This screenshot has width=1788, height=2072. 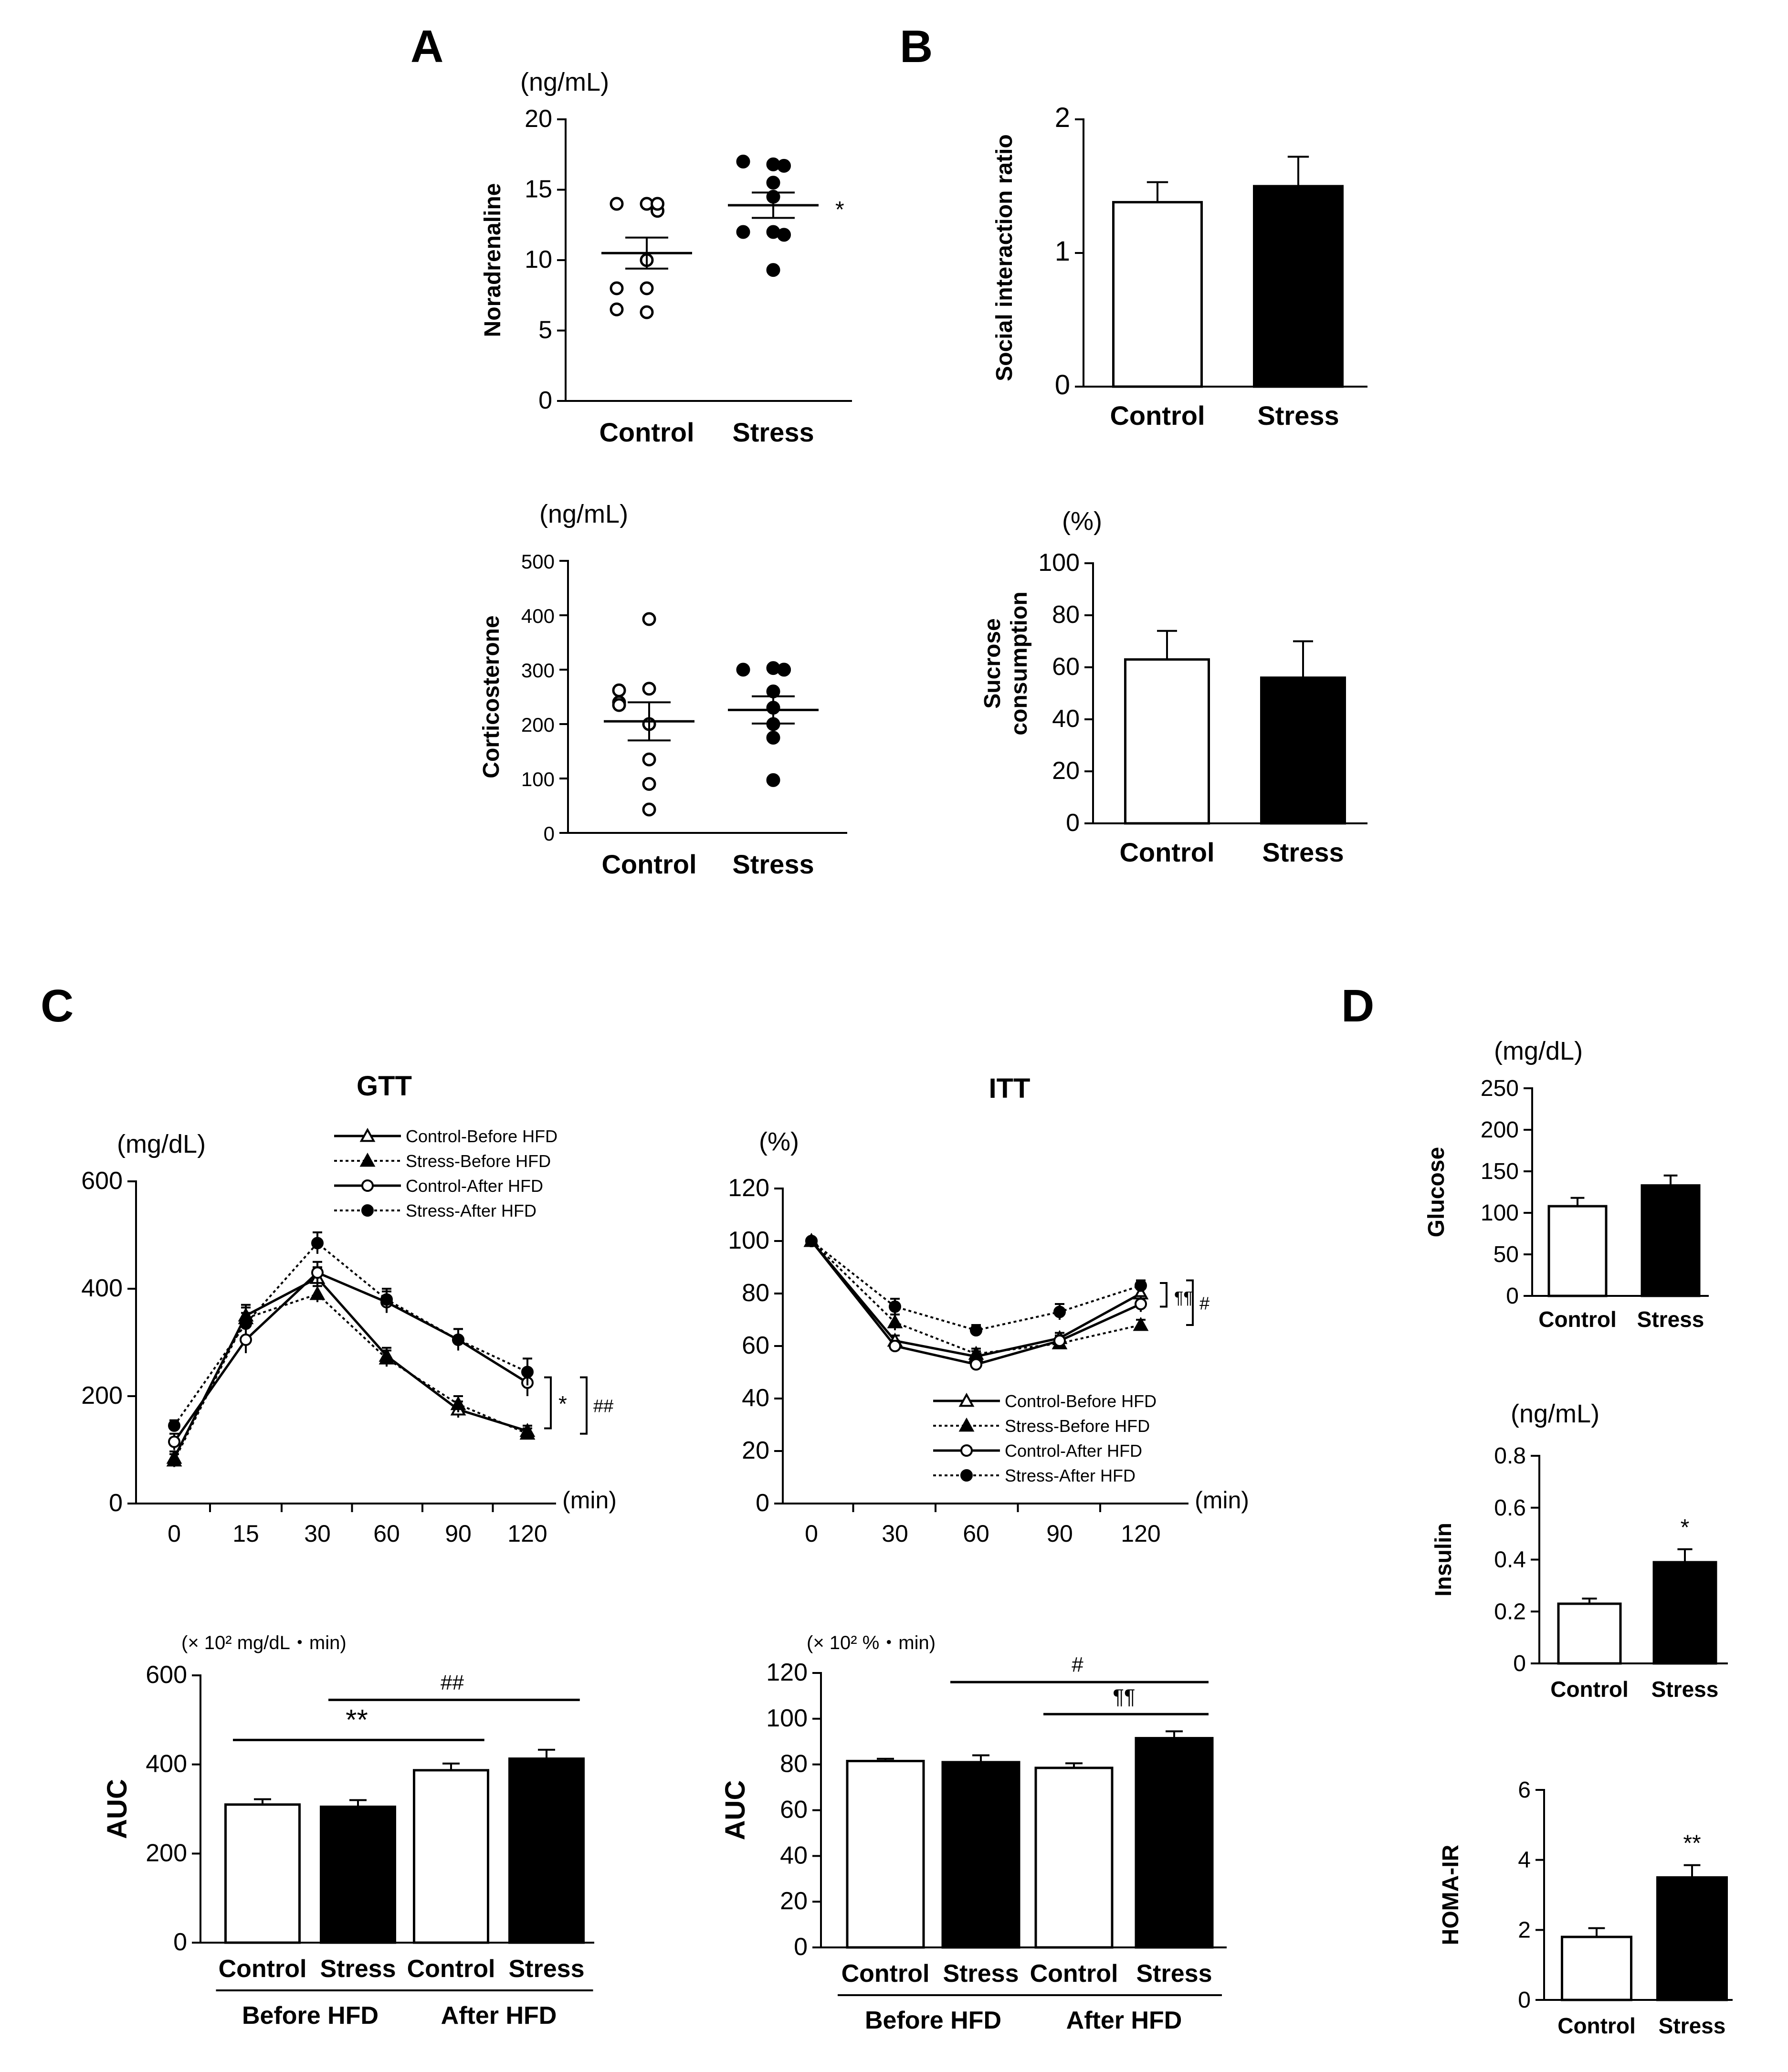 What do you see at coordinates (1303, 852) in the screenshot?
I see `sucrose-category-label: Stress` at bounding box center [1303, 852].